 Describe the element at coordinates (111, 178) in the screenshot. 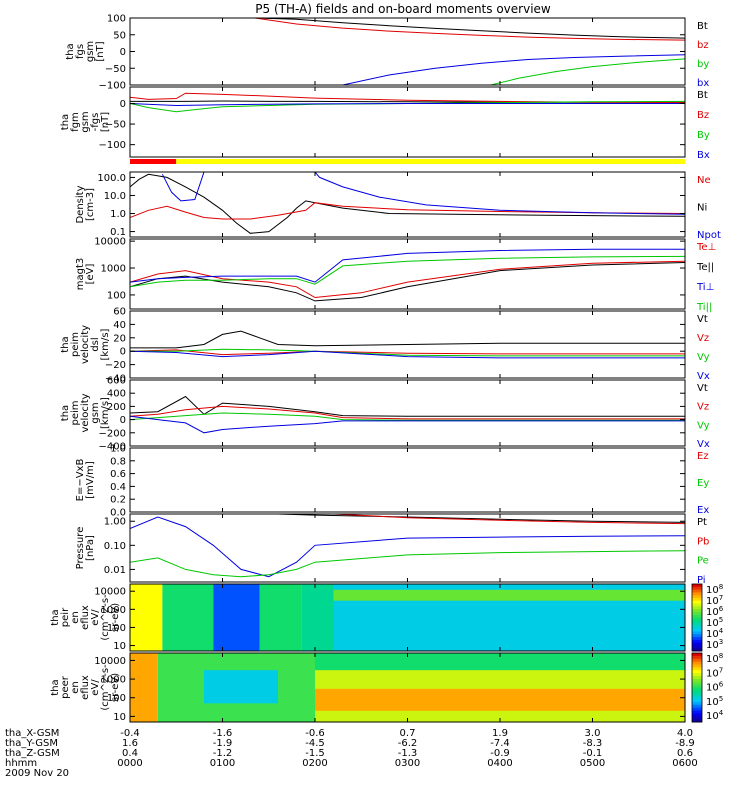

I see `y-tick-label: 100.0` at that location.